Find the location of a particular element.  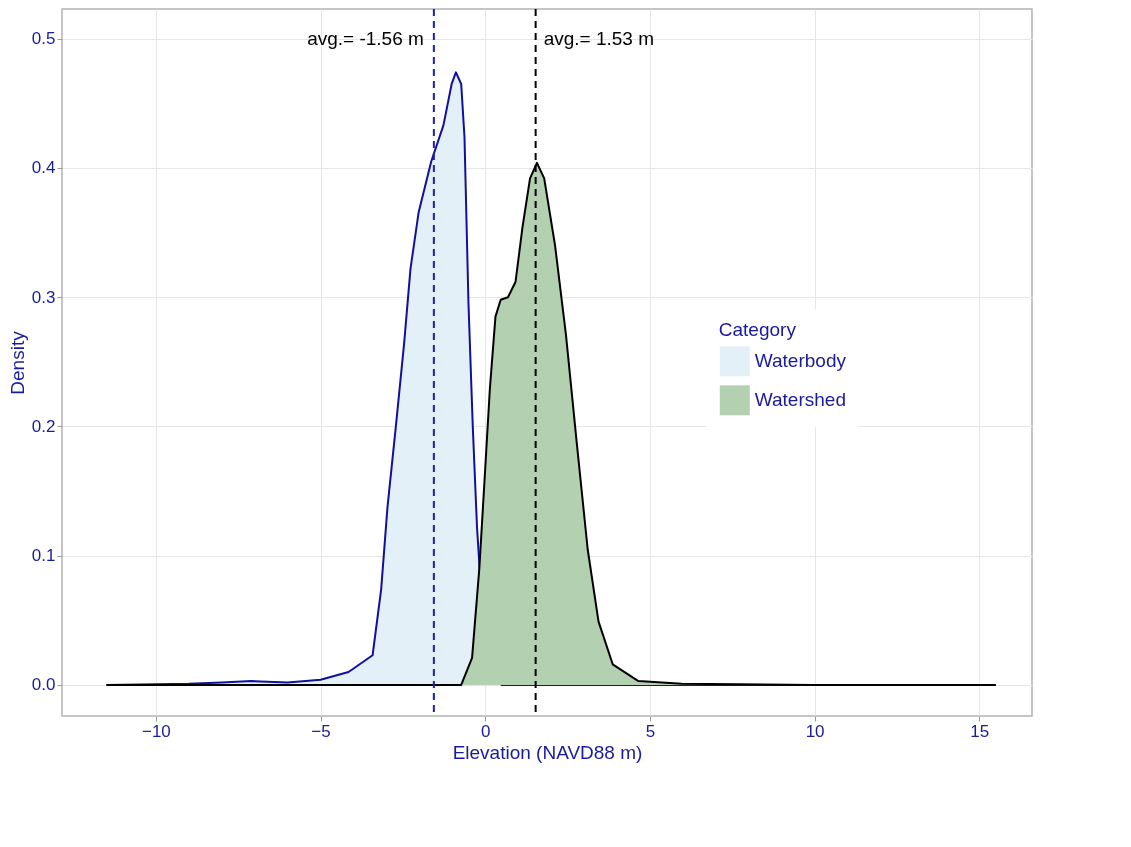

y-axis-title: Density is located at coordinates (17, 362).